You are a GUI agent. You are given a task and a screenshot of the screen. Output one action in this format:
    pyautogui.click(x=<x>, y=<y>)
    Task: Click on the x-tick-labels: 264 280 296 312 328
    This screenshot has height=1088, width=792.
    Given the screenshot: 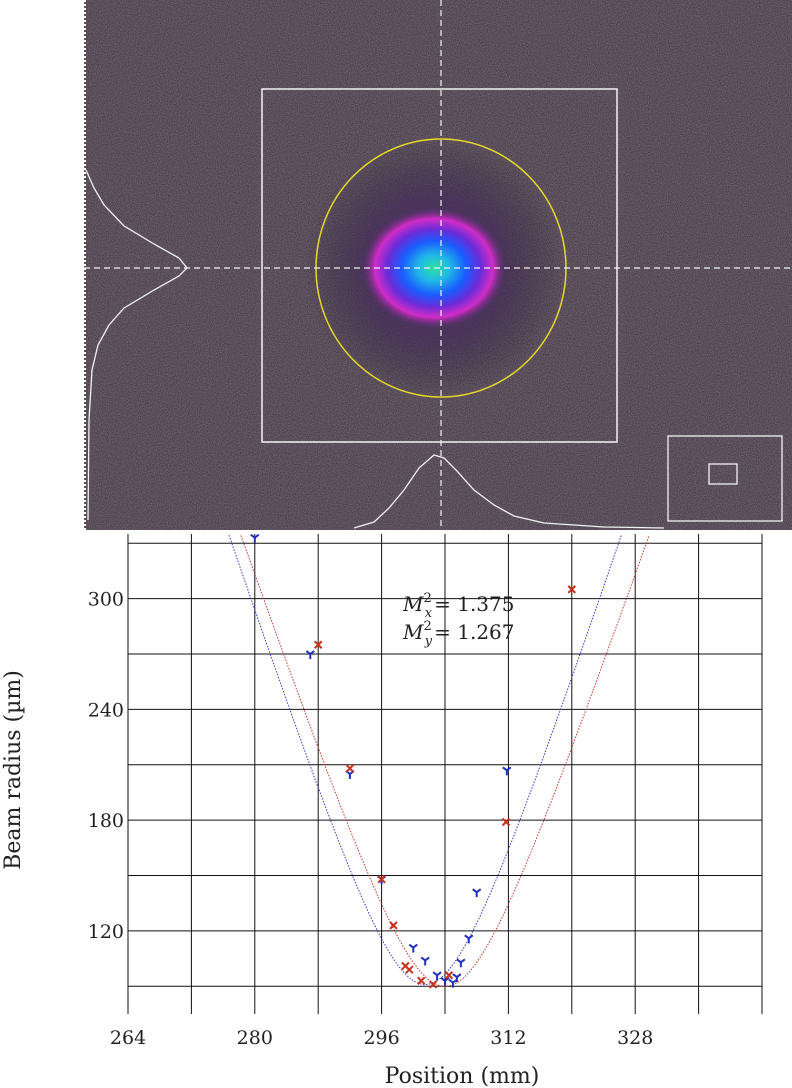 What is the action you would take?
    pyautogui.click(x=381, y=1038)
    